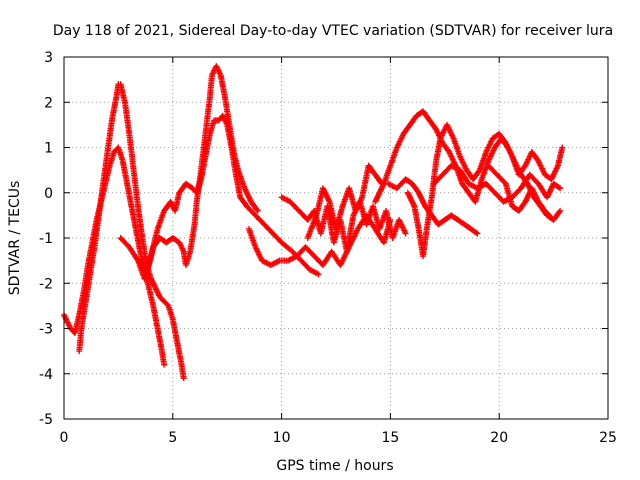 This screenshot has height=480, width=640. What do you see at coordinates (46, 375) in the screenshot?
I see `y-tick-label: -4` at bounding box center [46, 375].